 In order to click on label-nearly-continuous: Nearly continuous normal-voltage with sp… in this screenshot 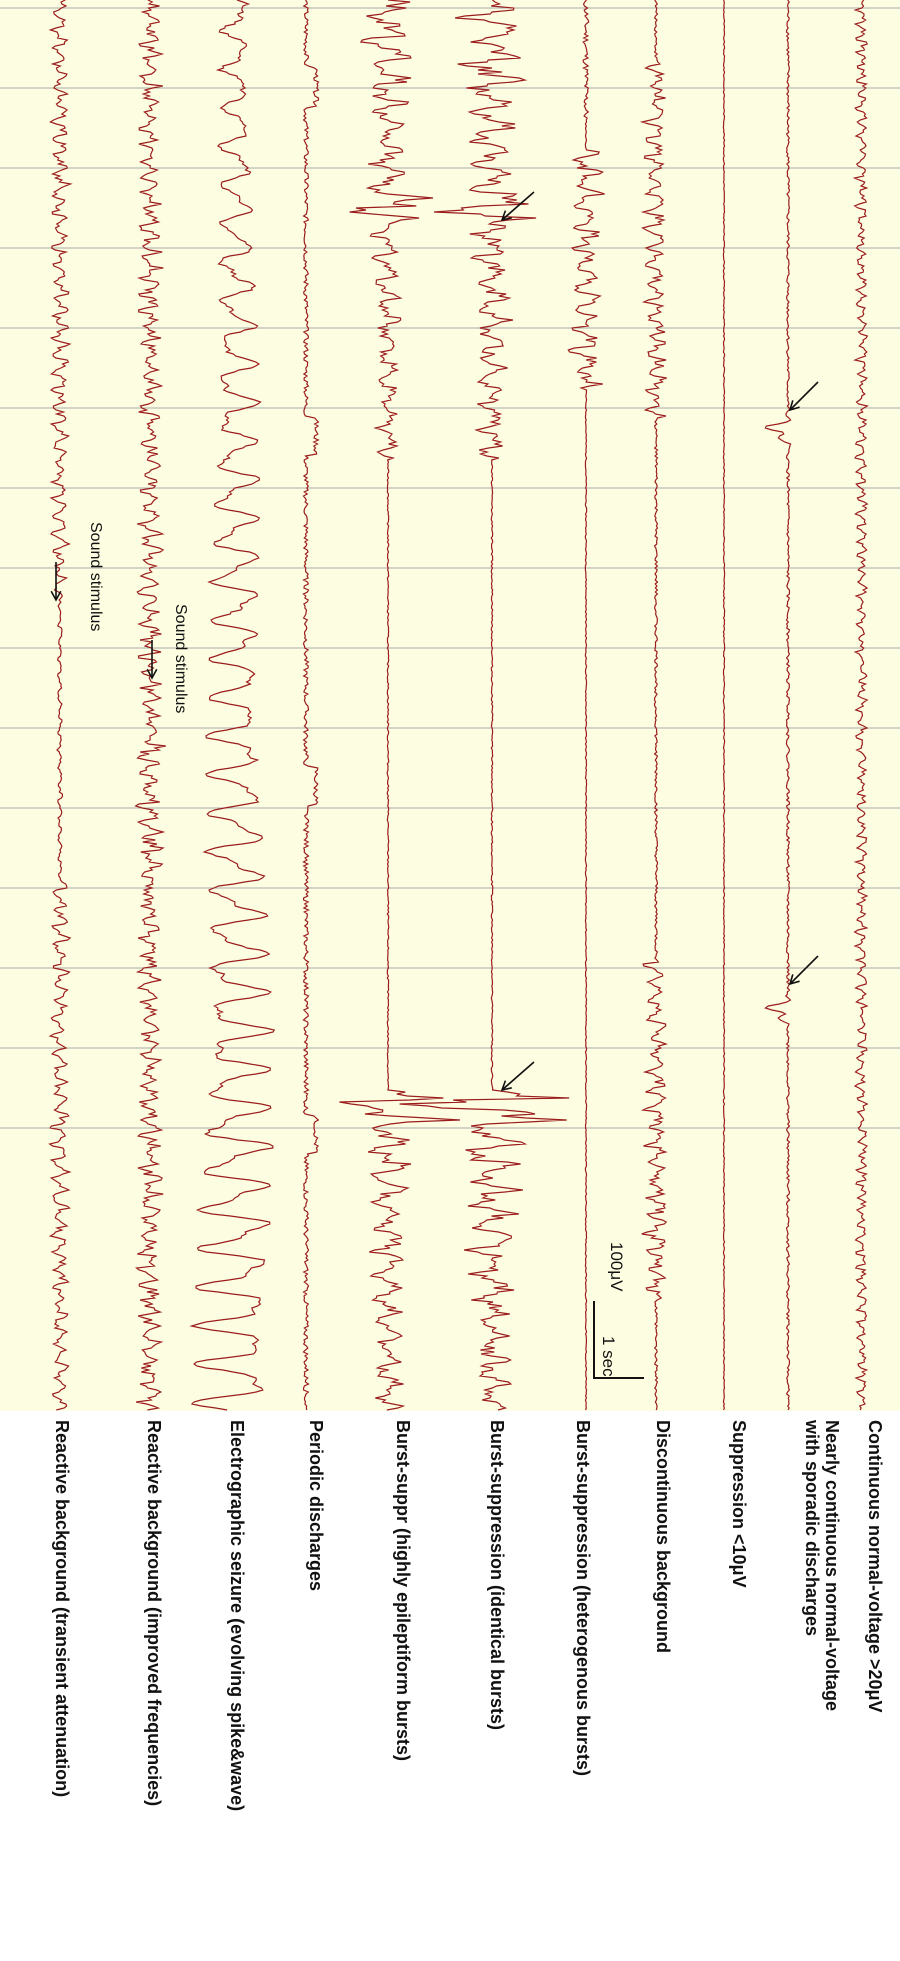, I will do `click(822, 1685)`.